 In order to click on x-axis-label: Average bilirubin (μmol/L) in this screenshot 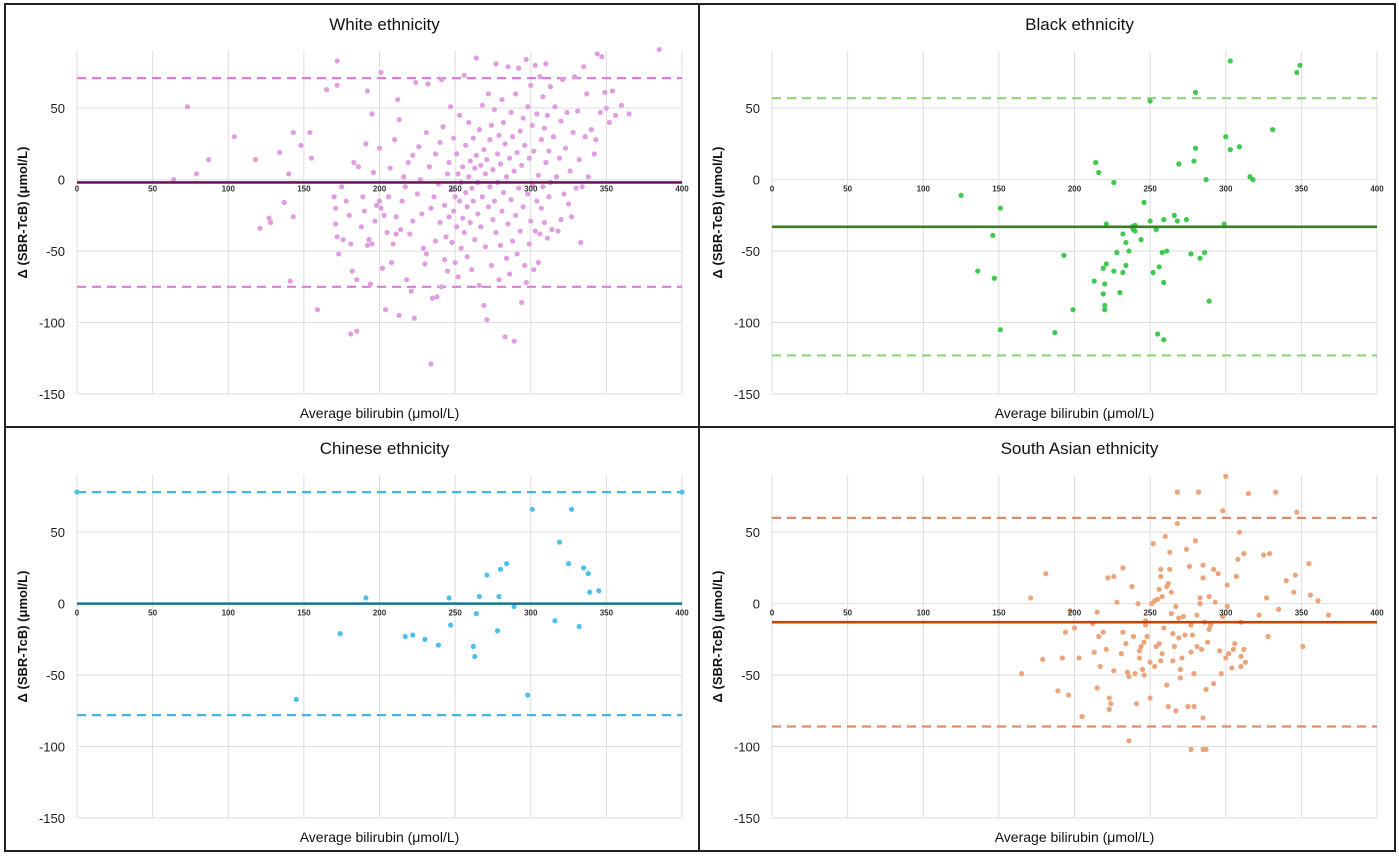, I will do `click(1075, 413)`.